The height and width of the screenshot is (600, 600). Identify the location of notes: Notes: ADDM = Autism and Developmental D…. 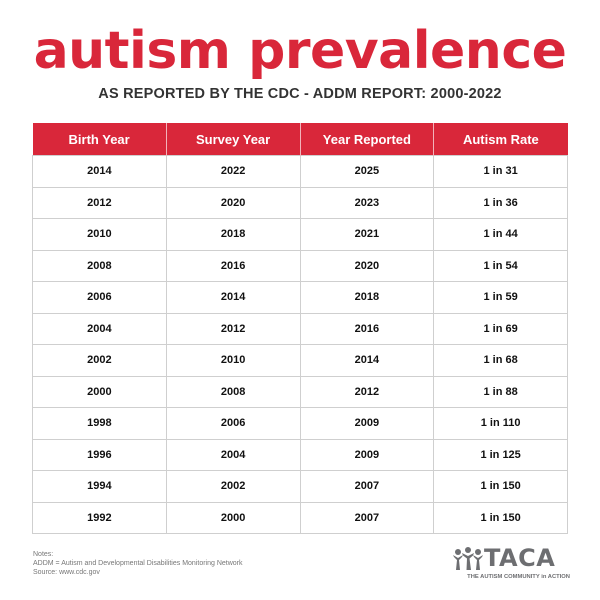
(138, 563).